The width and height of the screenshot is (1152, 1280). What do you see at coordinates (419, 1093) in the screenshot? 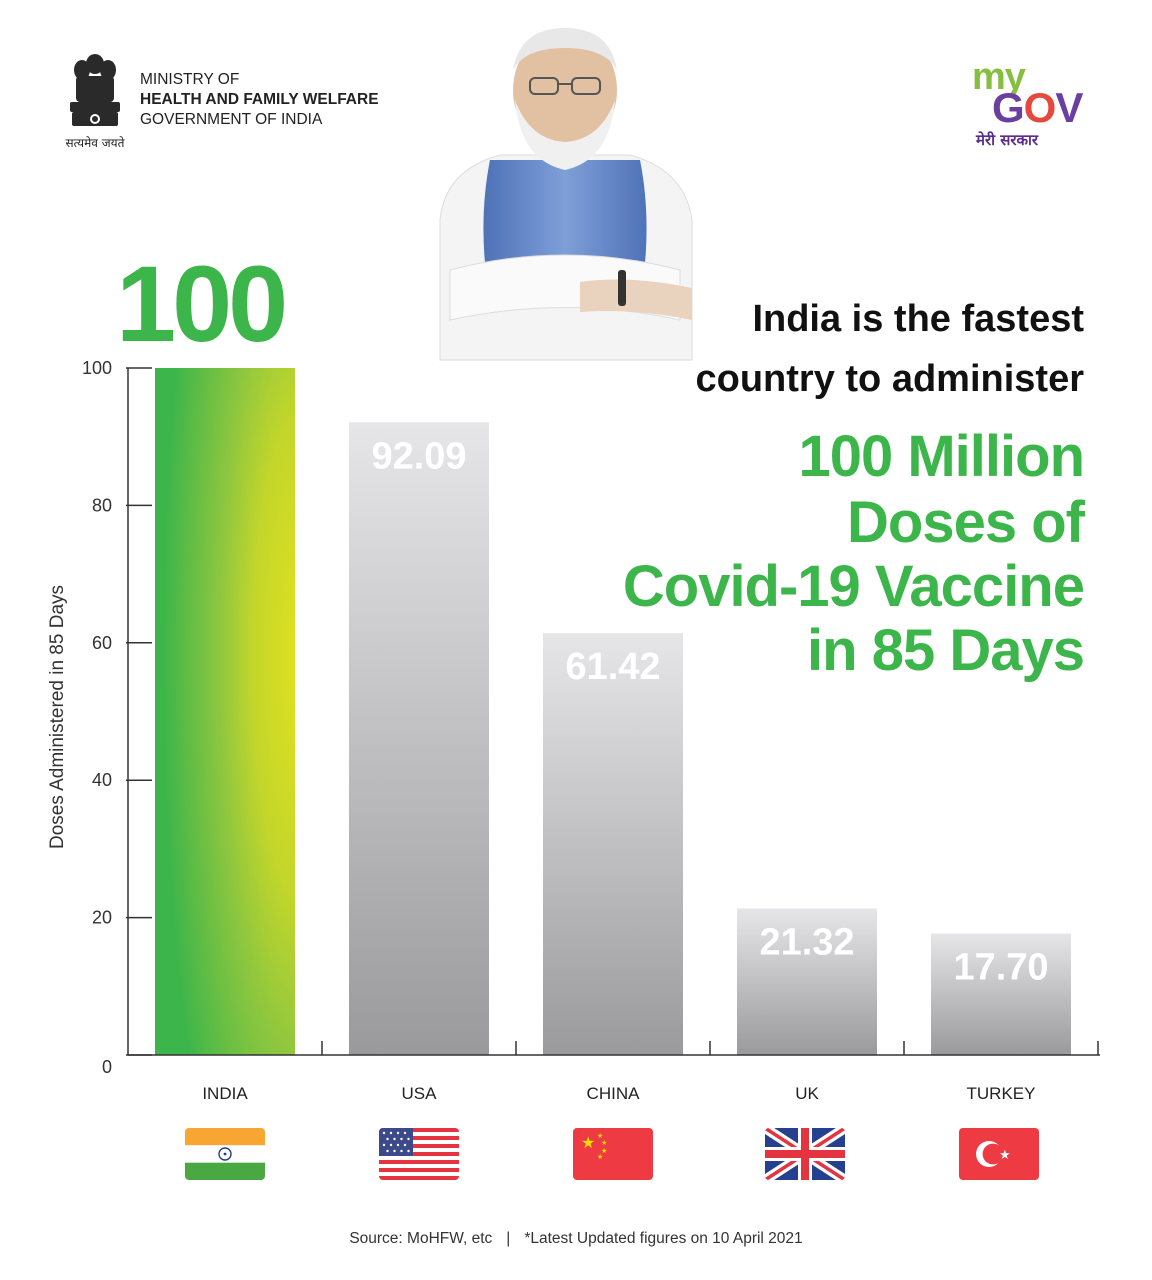
I see `category-label-usa: USA` at bounding box center [419, 1093].